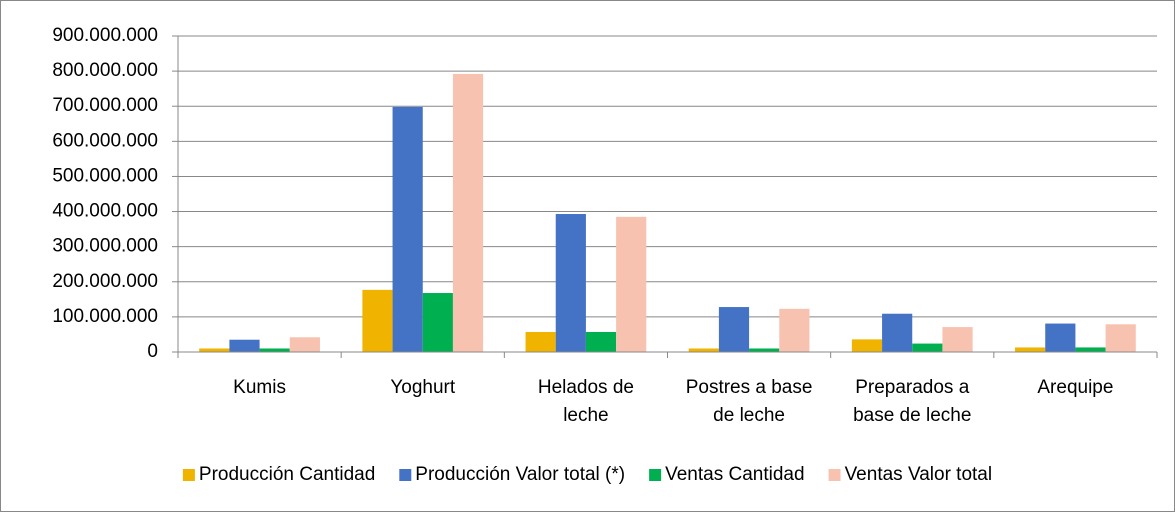  I want to click on x-tick-label: Postres a base de leche, so click(749, 401).